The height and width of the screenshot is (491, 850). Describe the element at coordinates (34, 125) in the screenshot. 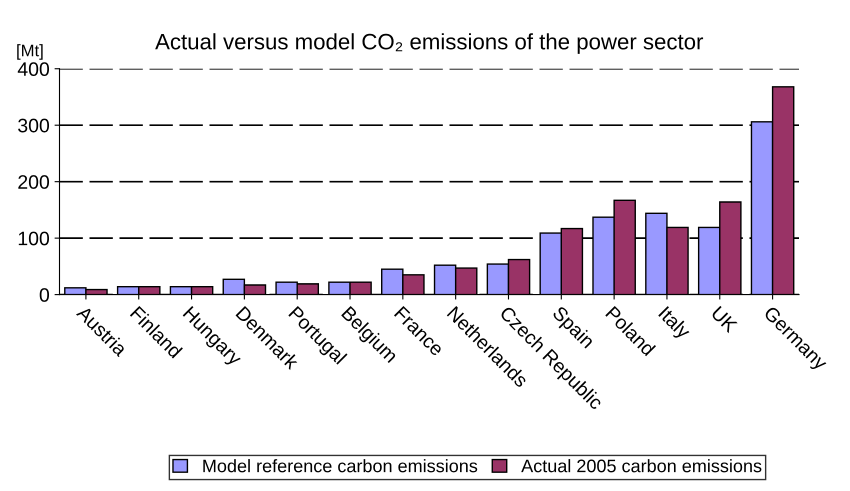

I see `y-tick-label: 300` at that location.